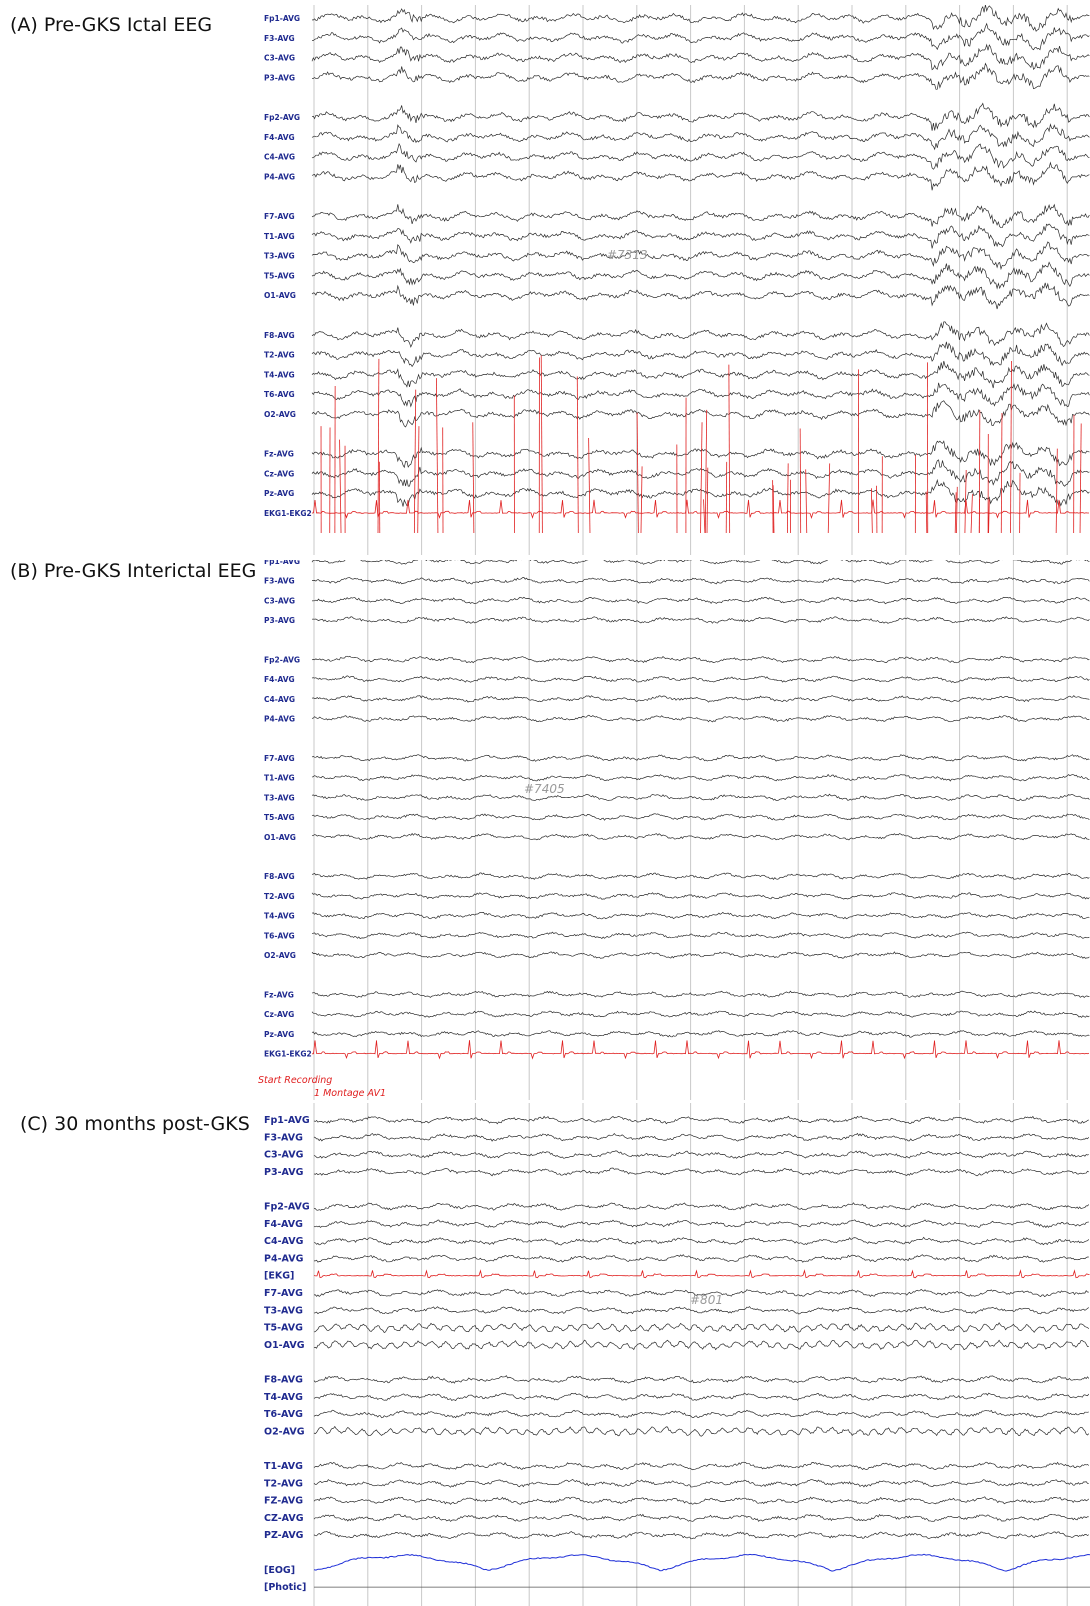 This screenshot has height=1606, width=1090. Describe the element at coordinates (111, 25) in the screenshot. I see `panel-a-title: (A) Pre-GKS Ictal EEG` at that location.